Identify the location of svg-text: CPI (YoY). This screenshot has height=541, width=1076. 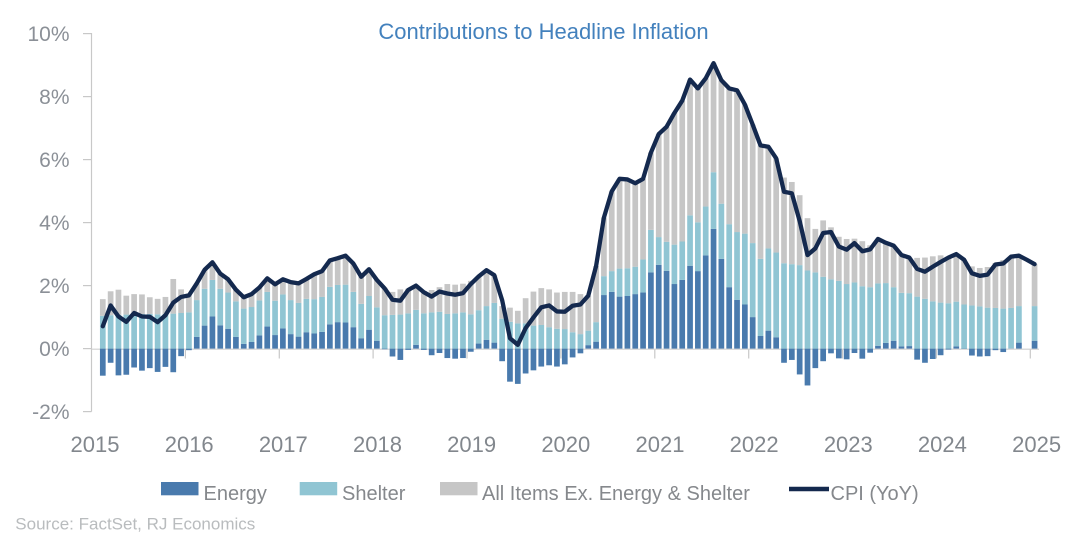
(875, 494).